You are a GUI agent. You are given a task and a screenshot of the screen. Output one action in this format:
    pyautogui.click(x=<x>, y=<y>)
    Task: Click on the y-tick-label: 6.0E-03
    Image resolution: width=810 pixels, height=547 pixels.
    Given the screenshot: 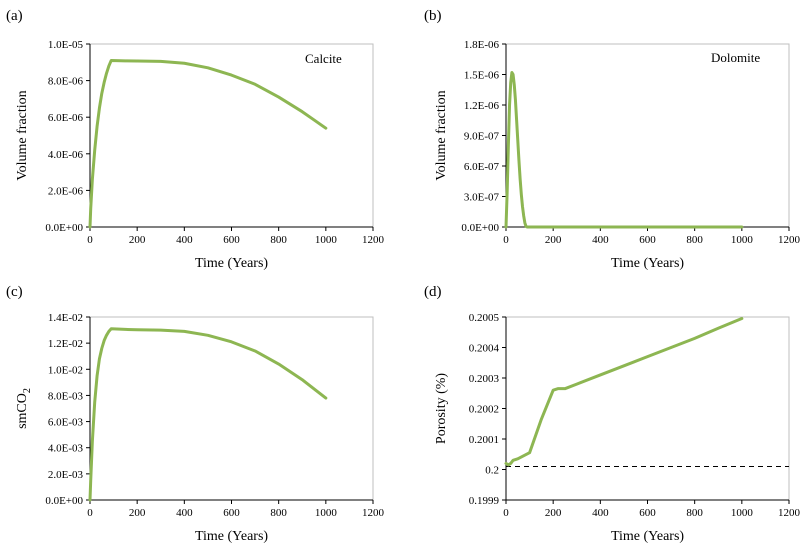 What is the action you would take?
    pyautogui.click(x=66, y=423)
    